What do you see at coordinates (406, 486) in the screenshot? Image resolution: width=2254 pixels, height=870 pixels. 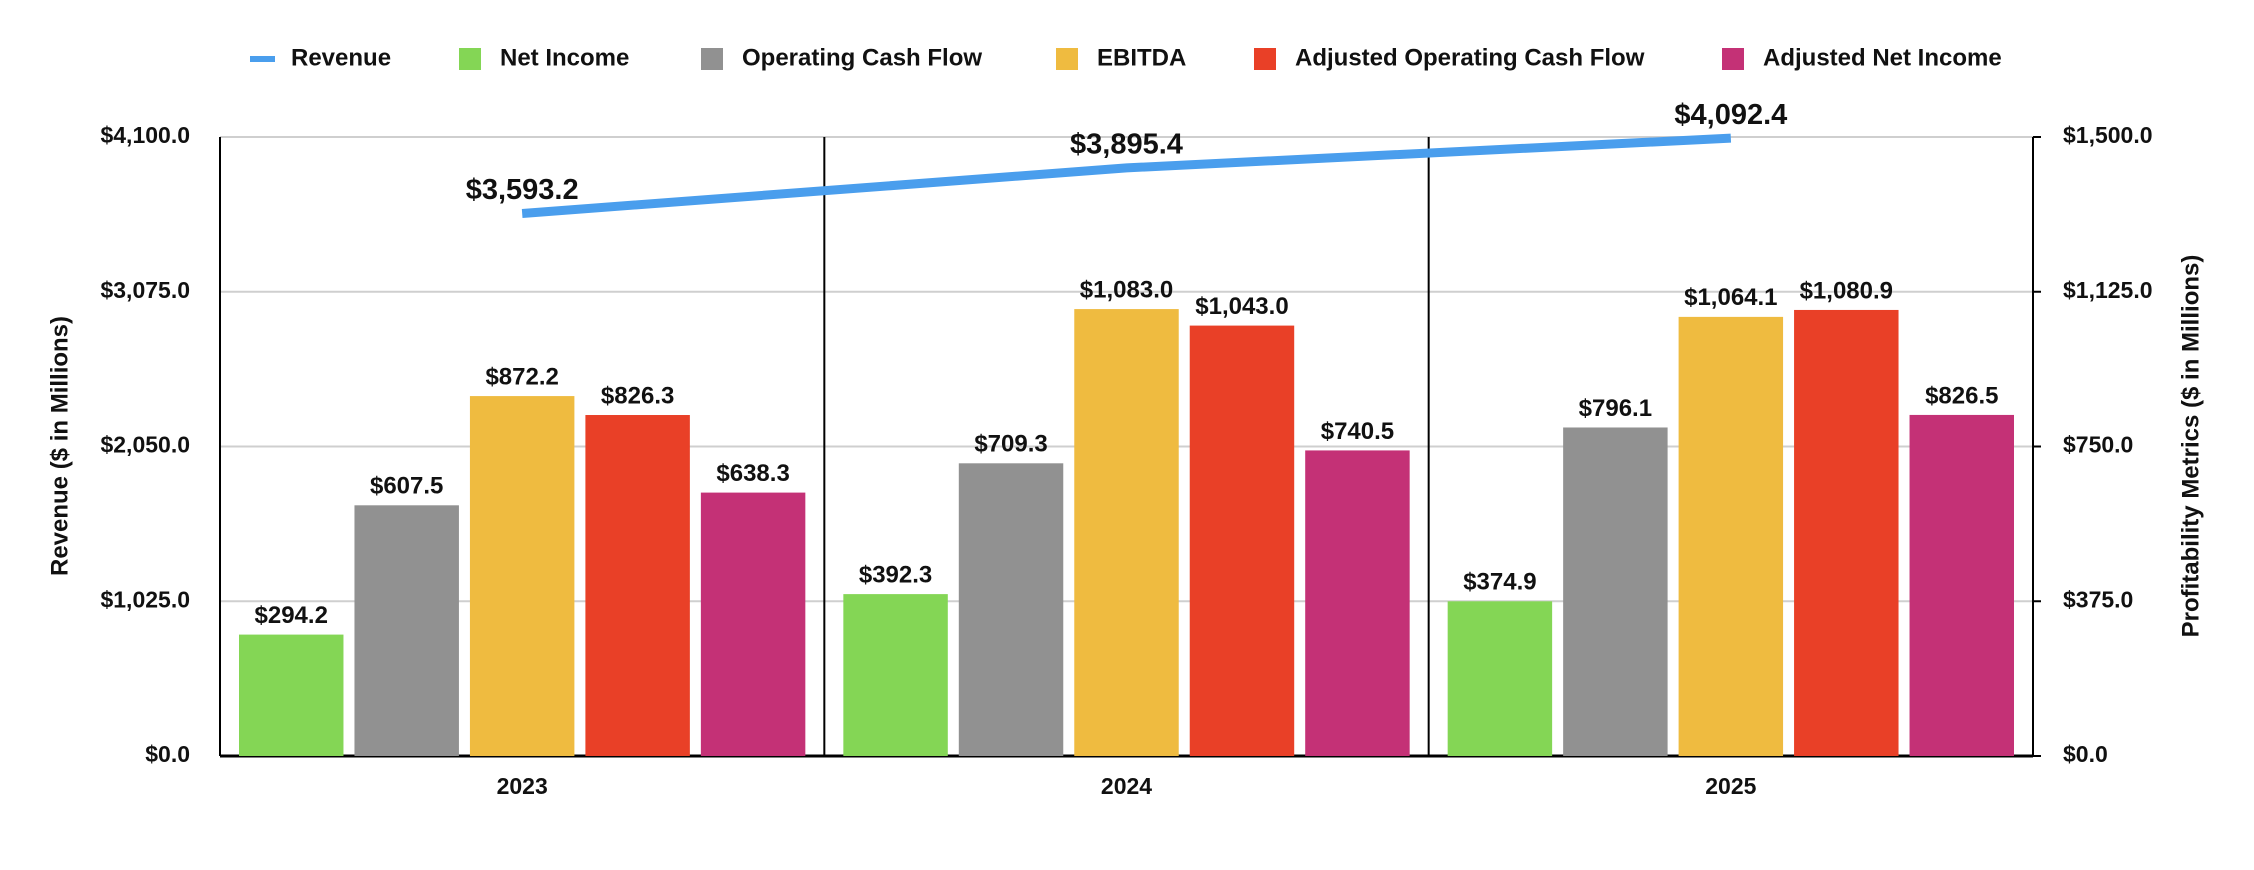 I see `value-label: $607.5` at bounding box center [406, 486].